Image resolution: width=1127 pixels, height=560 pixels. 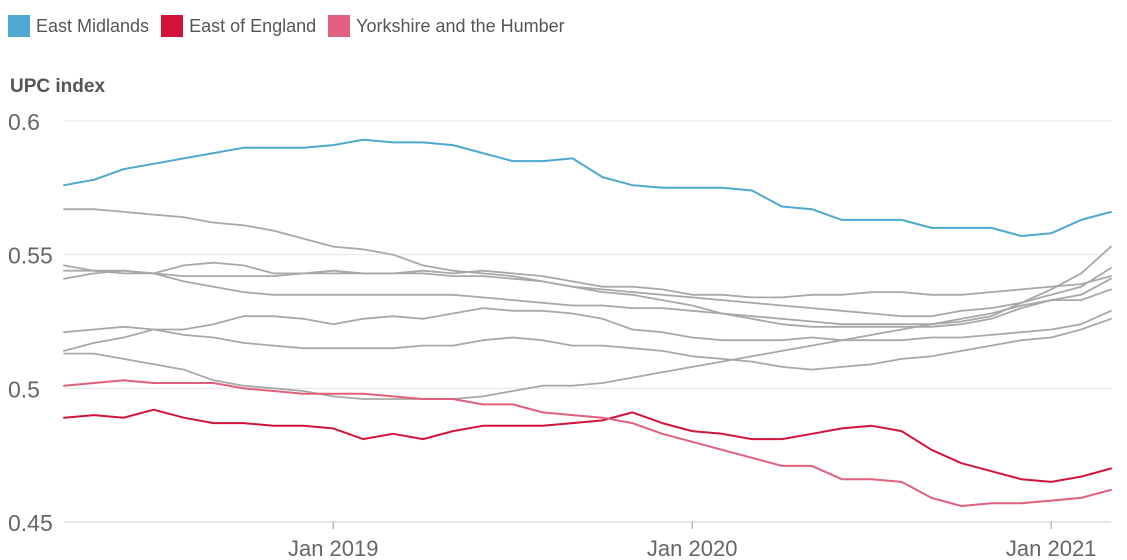 I want to click on legend-label-east-midlands: East Midlands, so click(x=93, y=25).